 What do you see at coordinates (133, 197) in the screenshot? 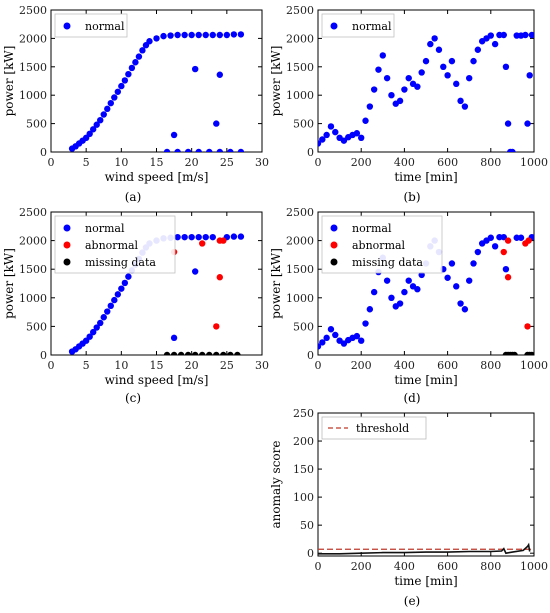
I see `panel-tag: (a)` at bounding box center [133, 197].